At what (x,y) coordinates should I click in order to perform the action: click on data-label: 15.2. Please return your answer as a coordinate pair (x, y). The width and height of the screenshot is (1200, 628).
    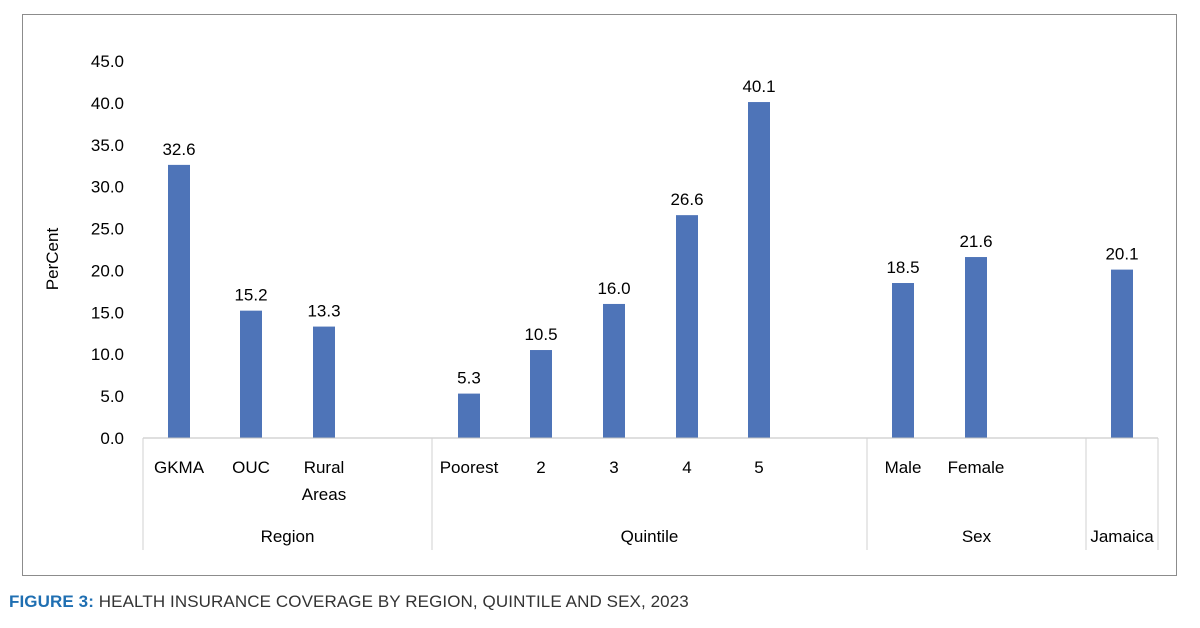
    Looking at the image, I should click on (250, 295).